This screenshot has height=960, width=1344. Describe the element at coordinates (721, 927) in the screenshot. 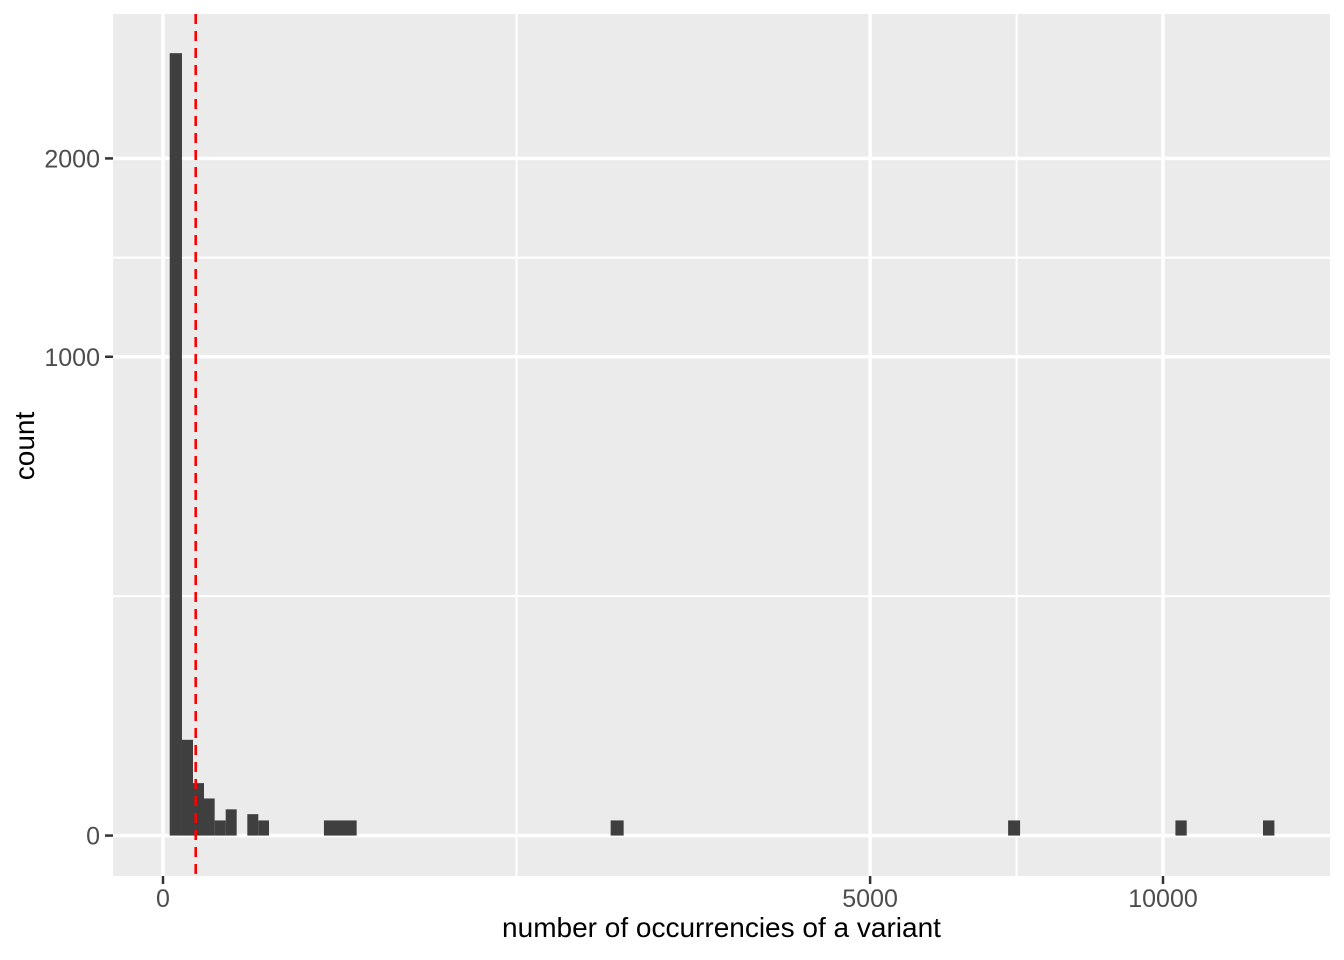

I see `x-axis-title: number of occurrencies of a variant` at that location.